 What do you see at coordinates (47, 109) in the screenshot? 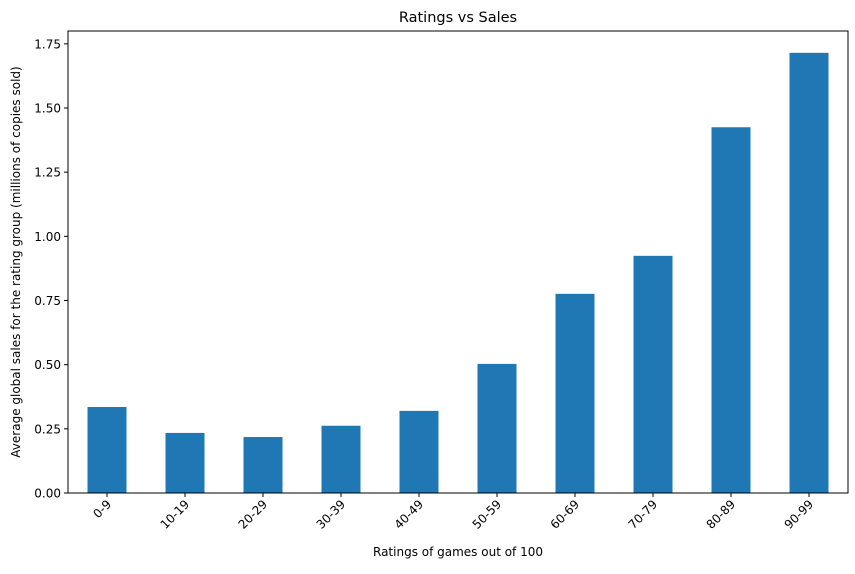
I see `y-tick-label: 1.50` at bounding box center [47, 109].